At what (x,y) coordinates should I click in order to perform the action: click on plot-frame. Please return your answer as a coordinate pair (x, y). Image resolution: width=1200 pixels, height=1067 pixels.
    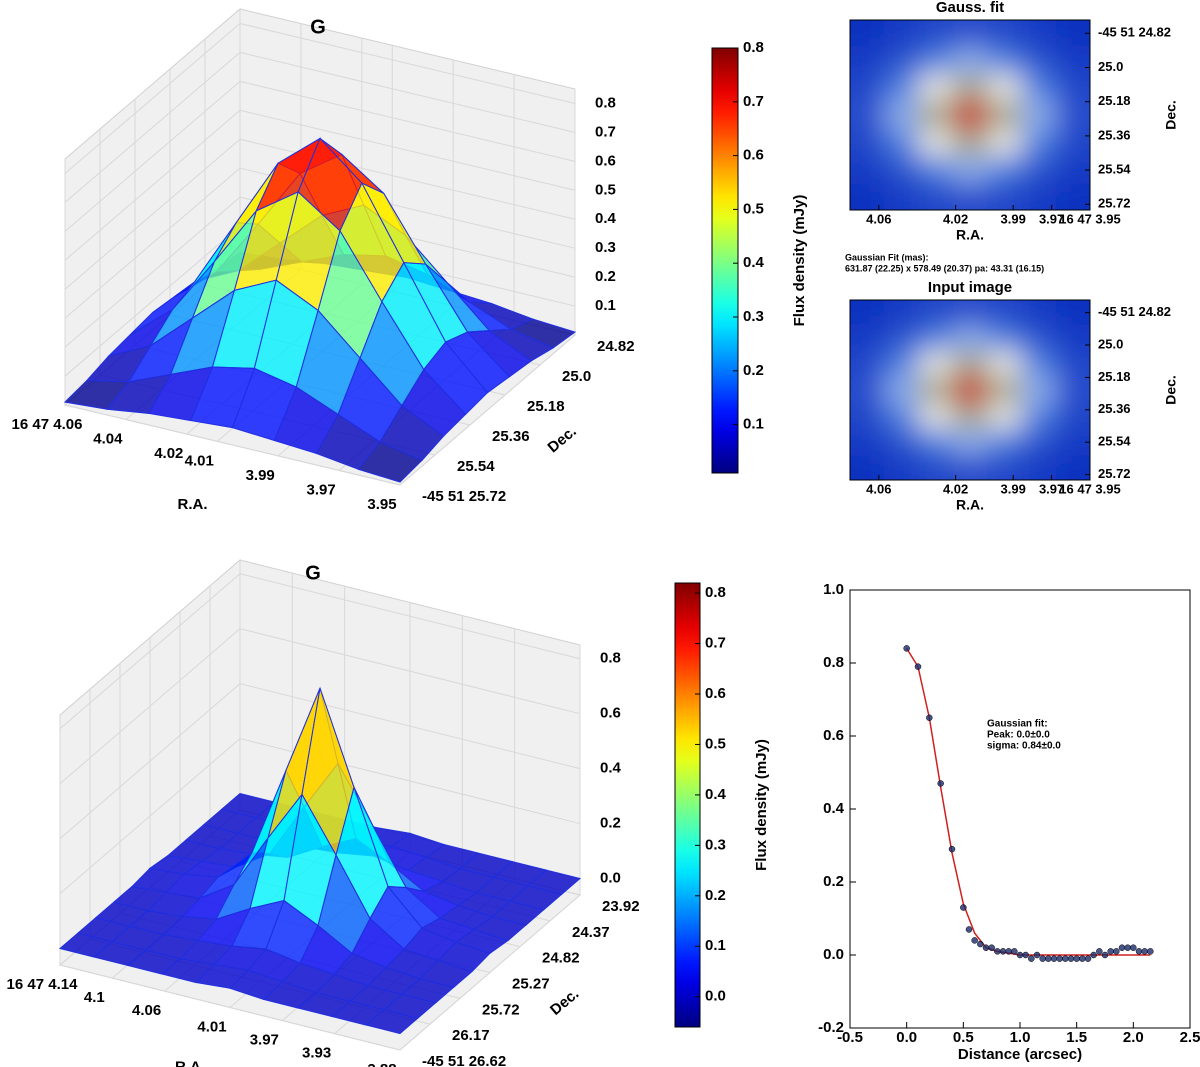
    Looking at the image, I should click on (970, 390).